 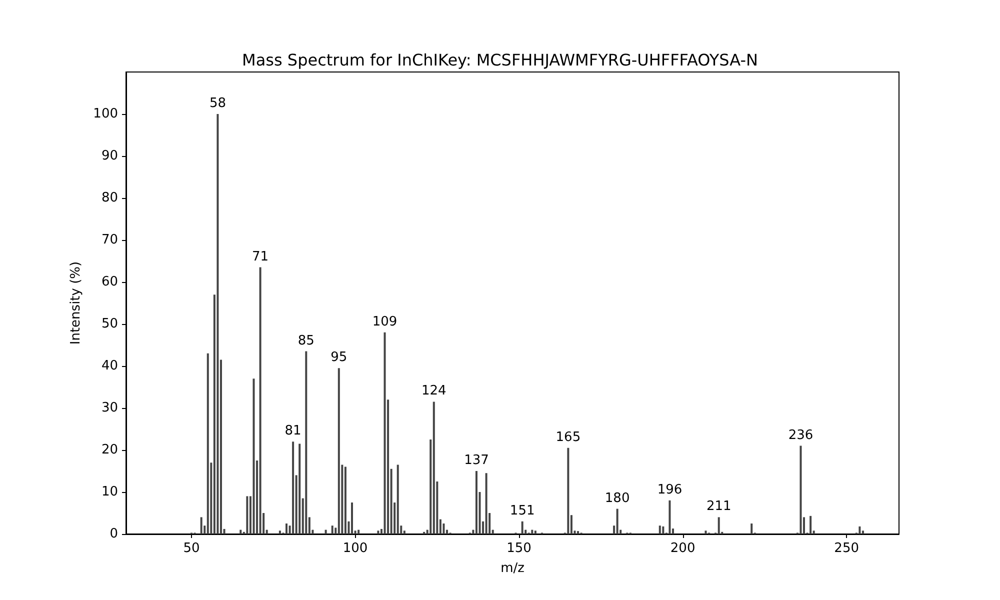 What do you see at coordinates (109, 240) in the screenshot?
I see `y-tick-label: 70` at bounding box center [109, 240].